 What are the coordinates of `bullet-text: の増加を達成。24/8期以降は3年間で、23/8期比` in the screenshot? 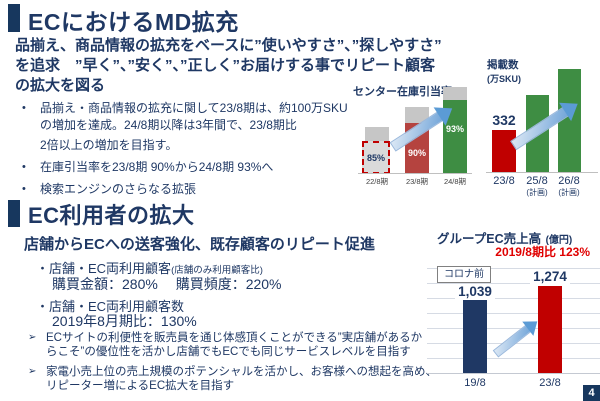 It's located at (168, 125).